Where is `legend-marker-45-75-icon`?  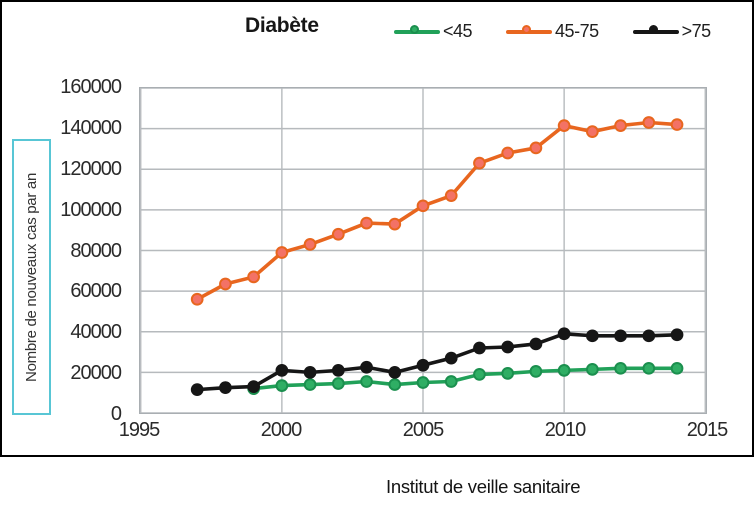
legend-marker-45-75-icon is located at coordinates (529, 32).